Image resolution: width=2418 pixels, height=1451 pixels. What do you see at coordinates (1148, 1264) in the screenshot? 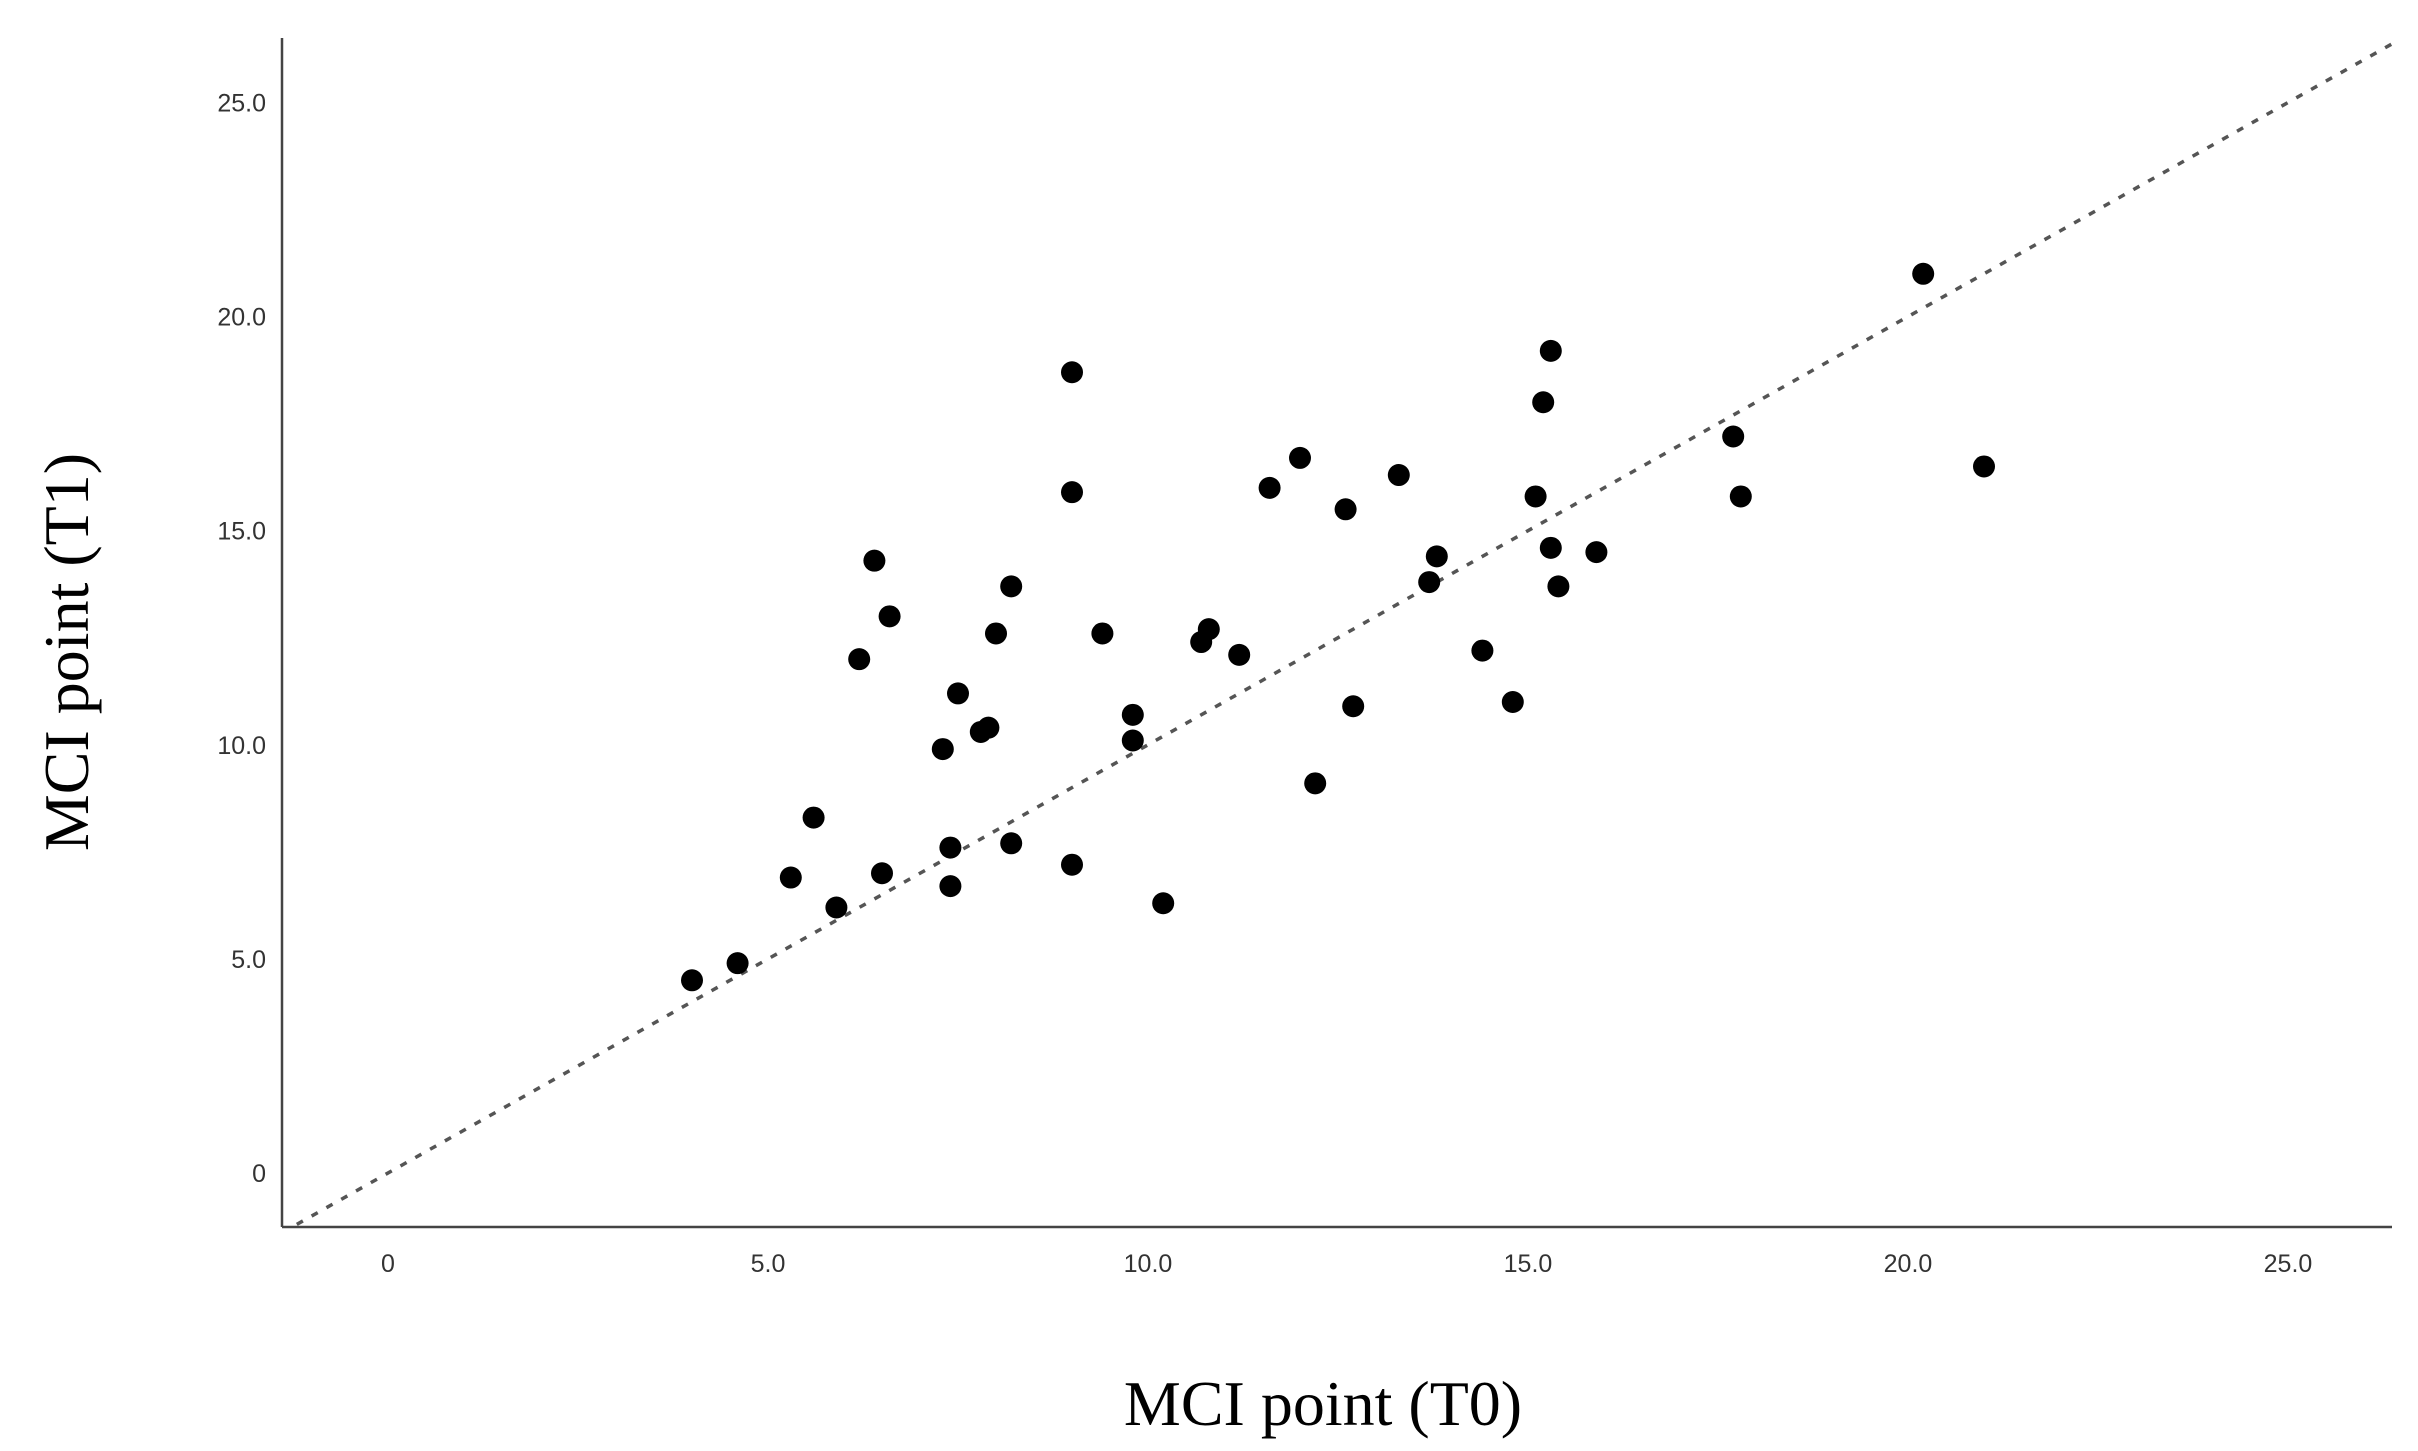
I see `x-tick-label: 10.0` at bounding box center [1148, 1264].